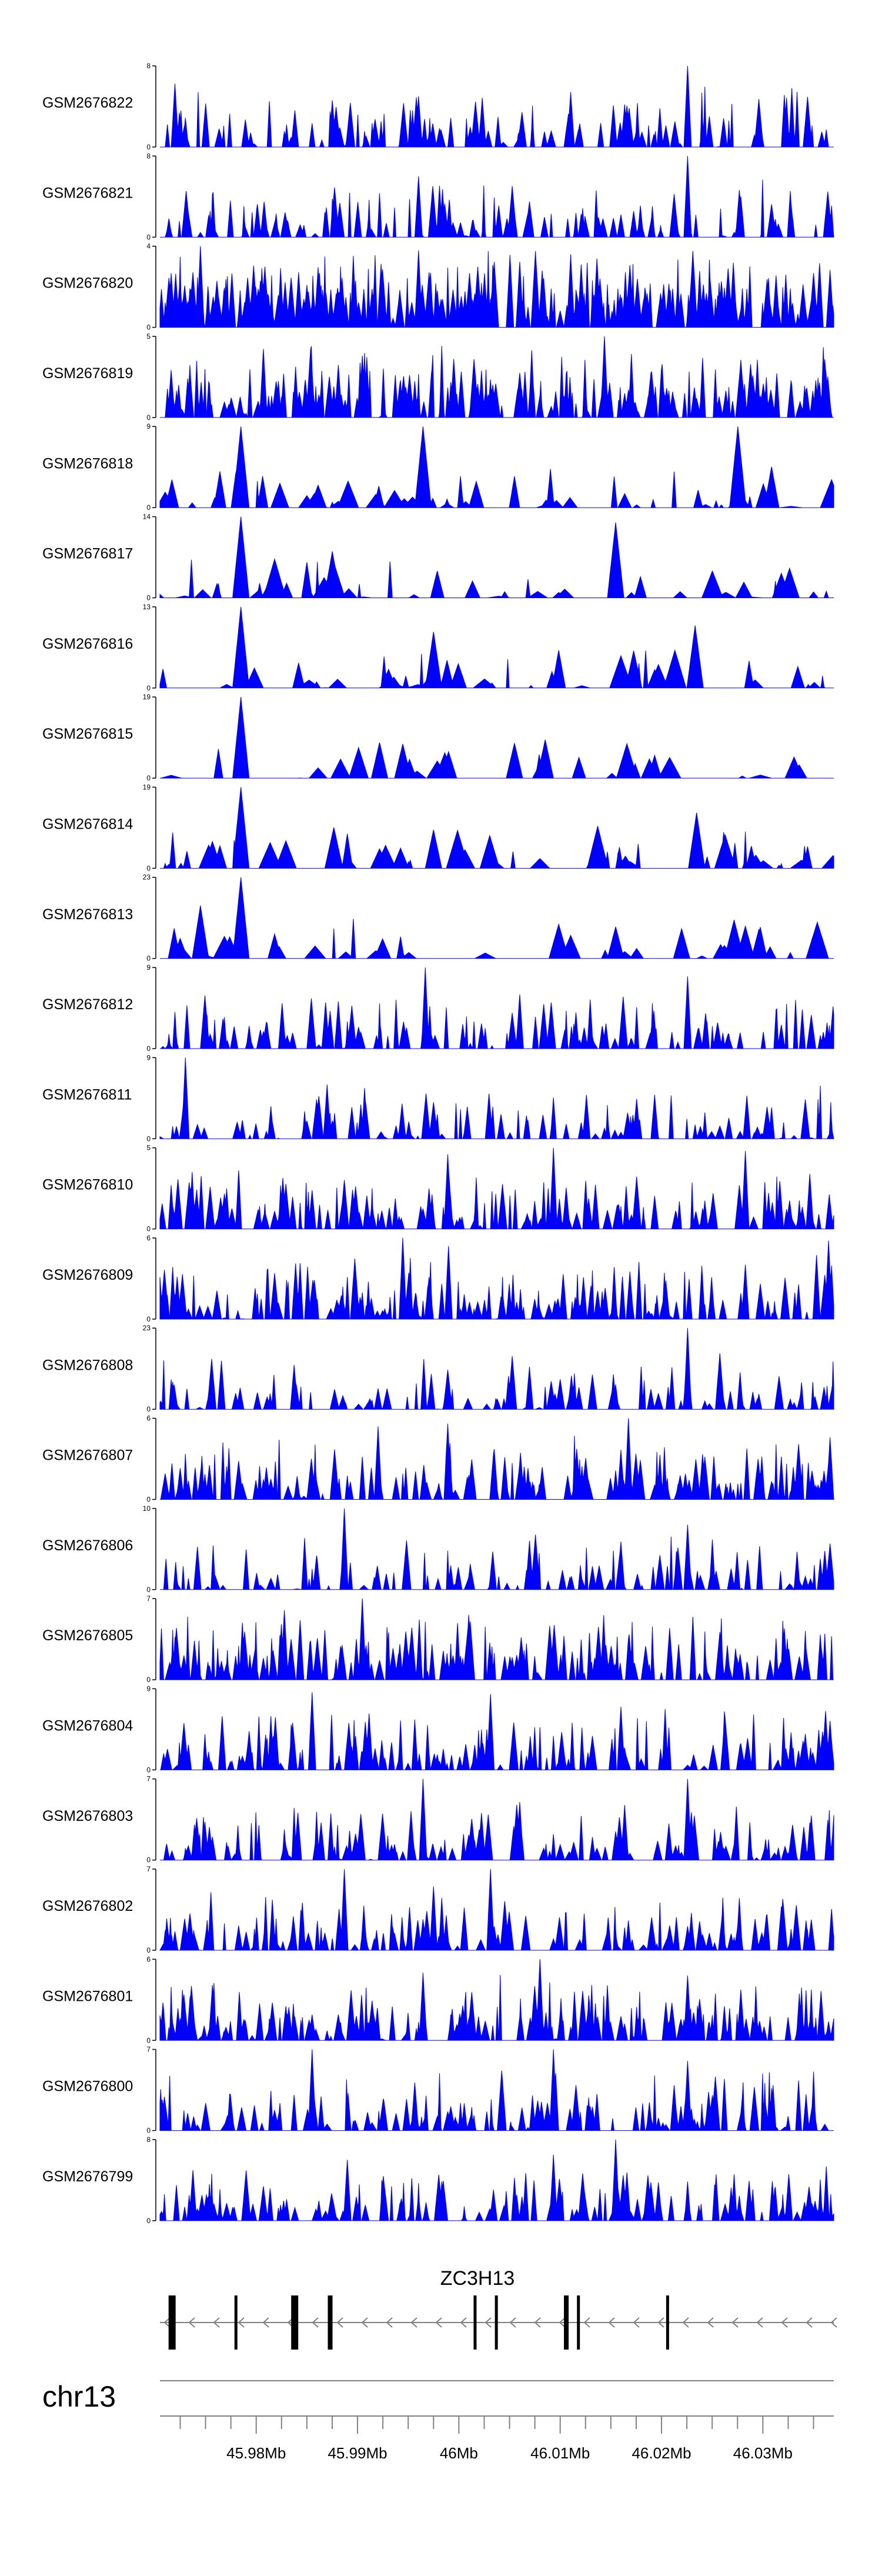 This screenshot has height=2576, width=882. I want to click on coverage-track: GSM2676808 23 0, so click(438, 1368).